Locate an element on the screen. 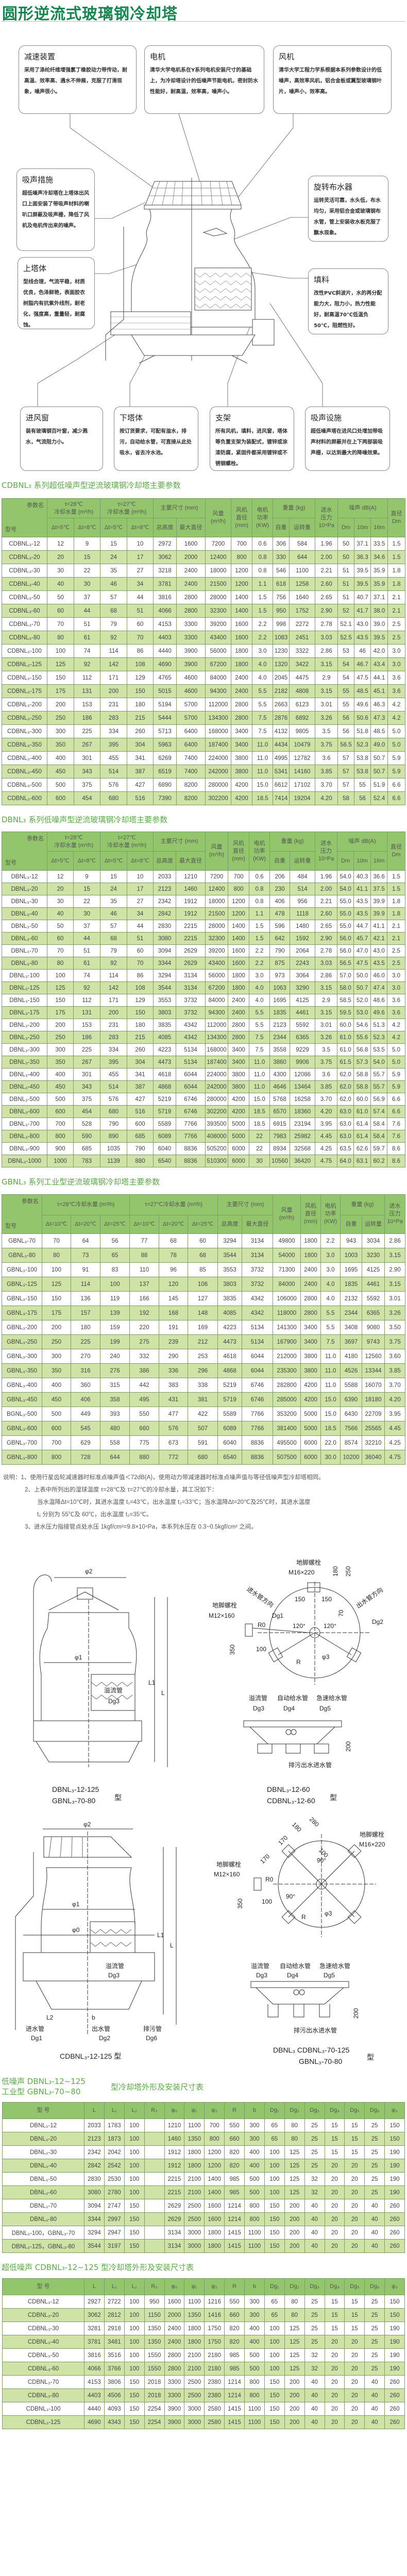  header-t27: τ=27℃冷却水量 (m³/h) is located at coordinates (173, 1204).